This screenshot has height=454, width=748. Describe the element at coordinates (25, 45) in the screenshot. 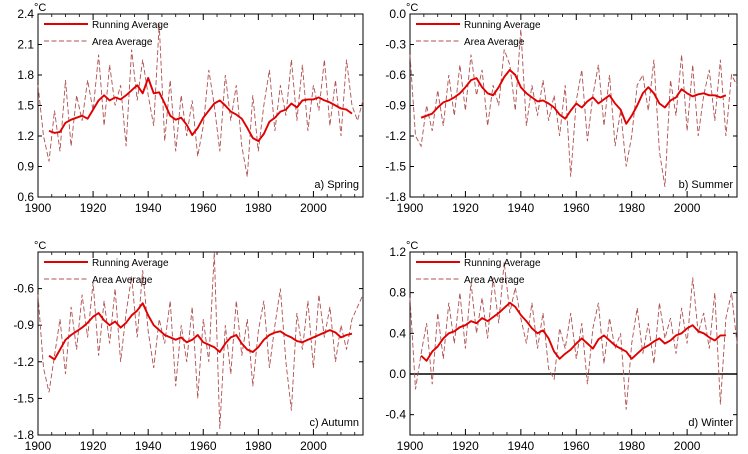

I see `y-tick-label: 2.1` at that location.